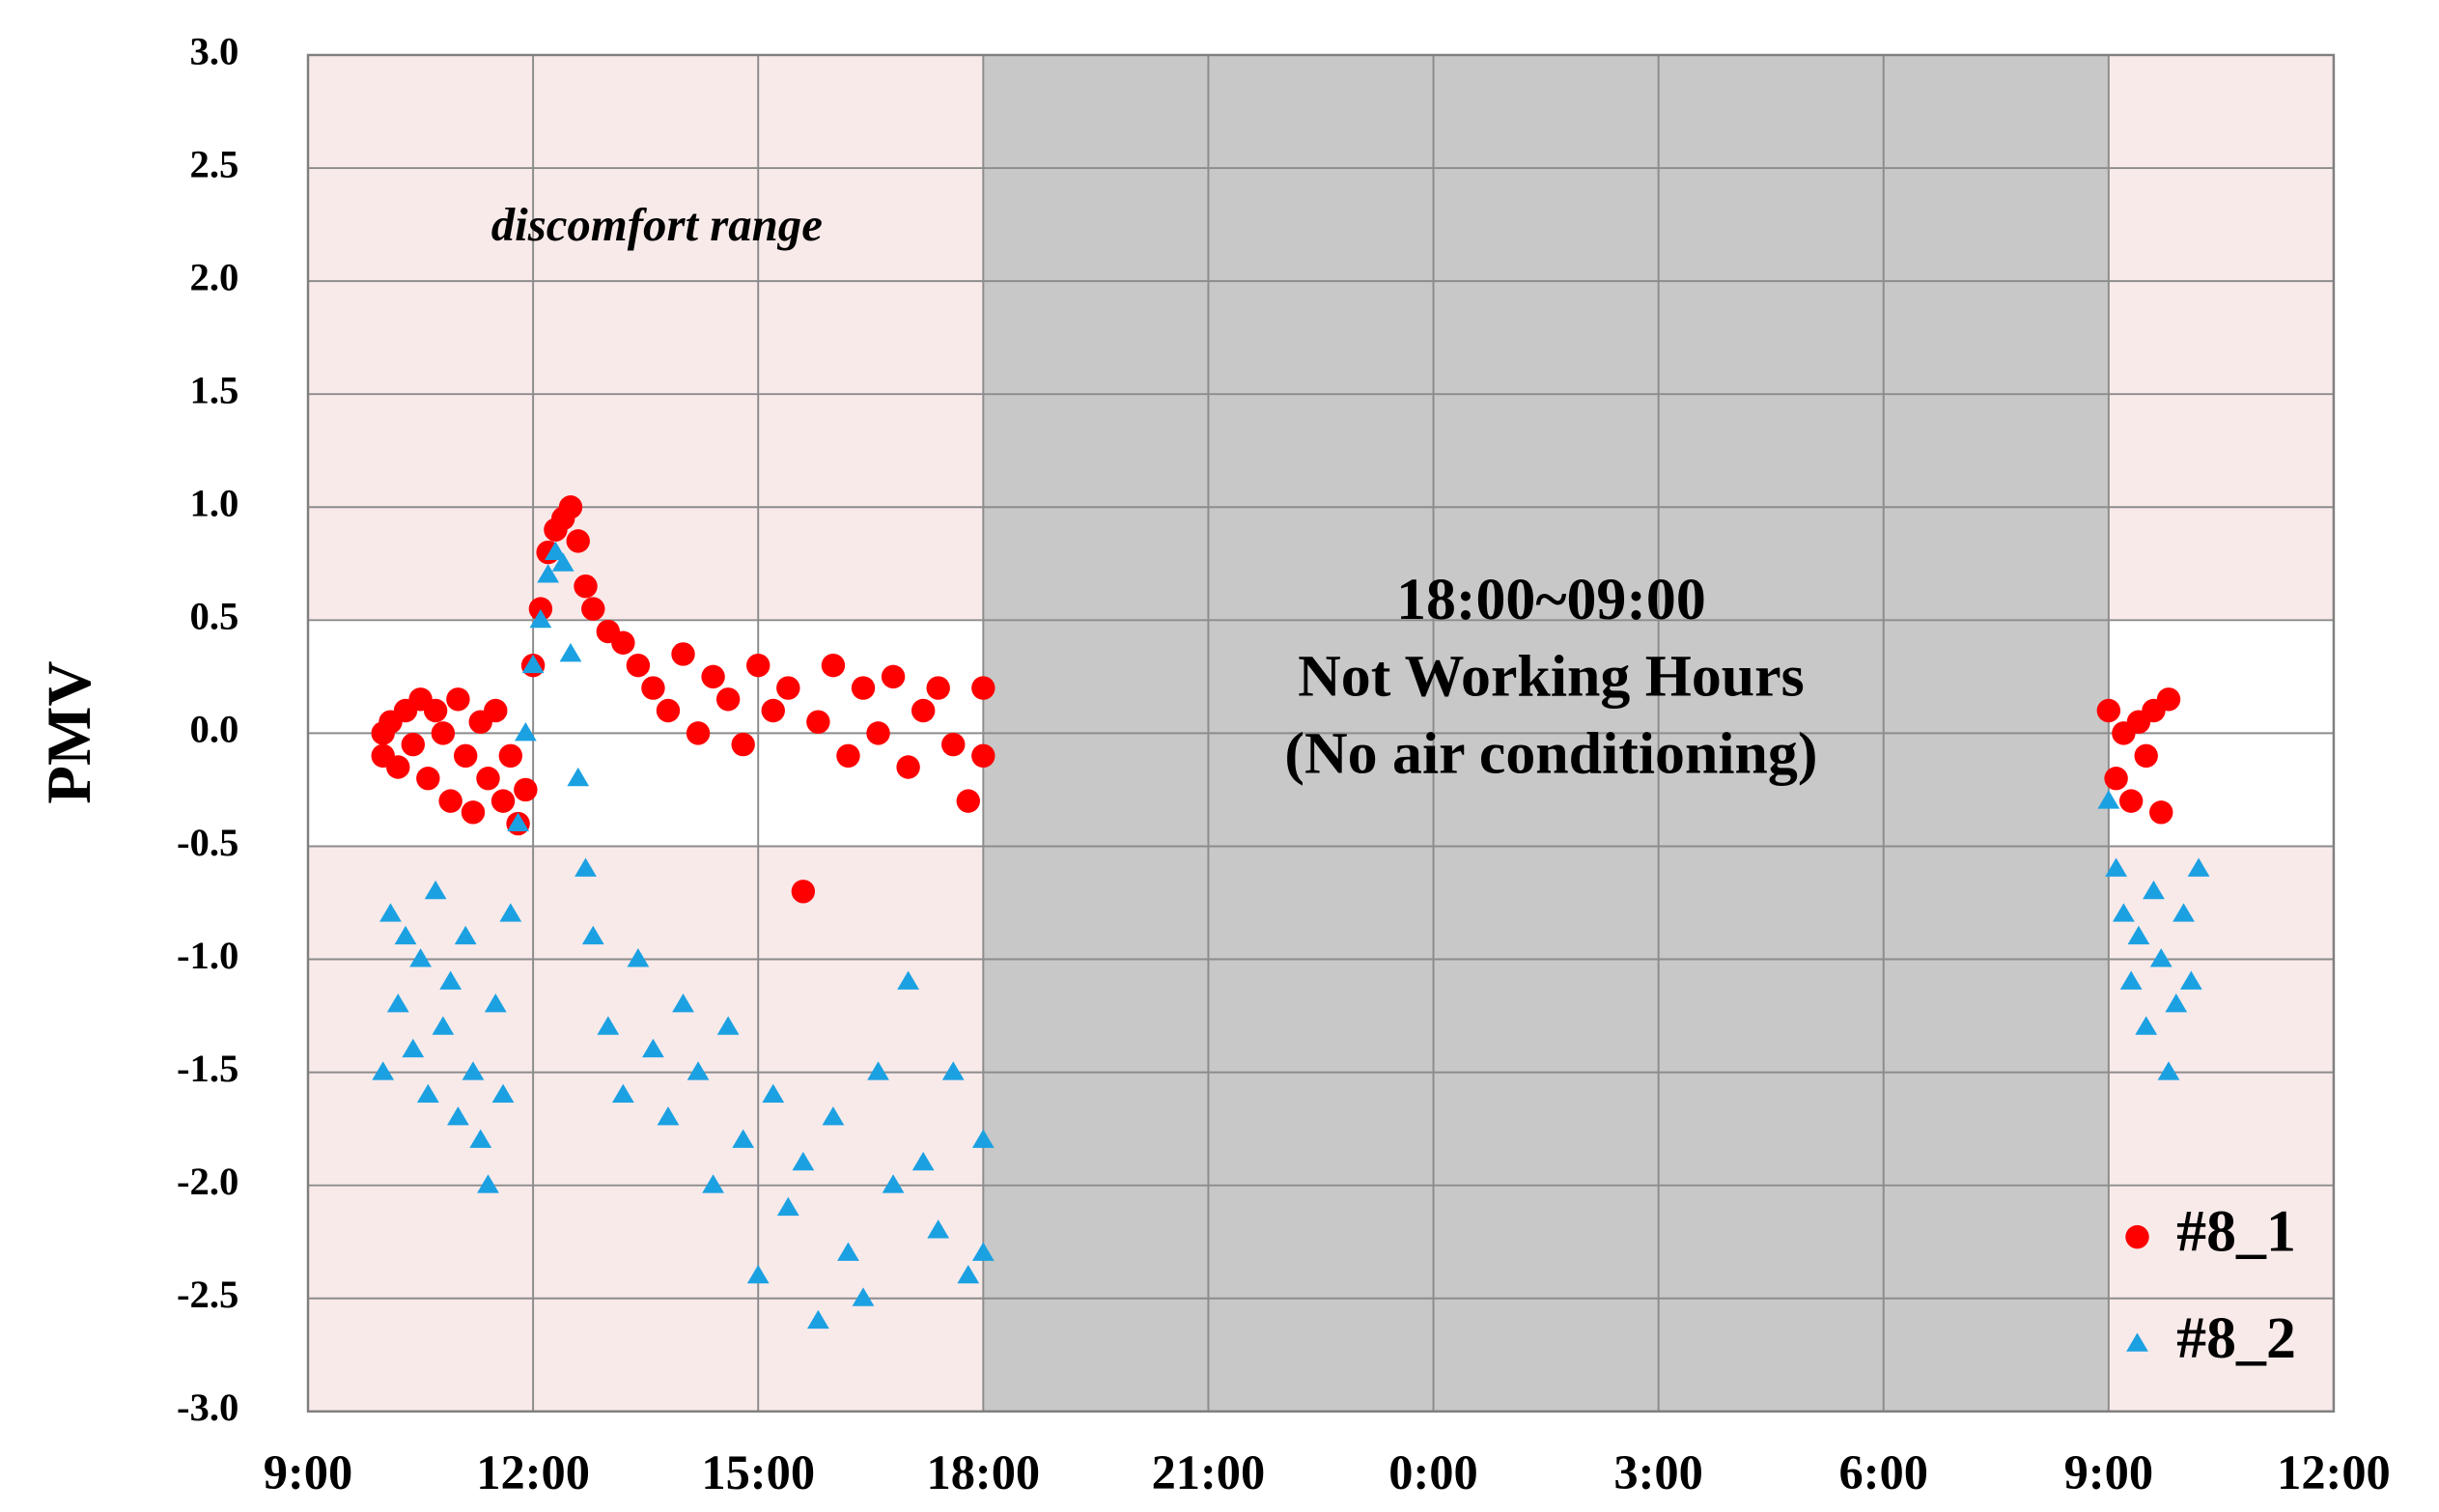 The image size is (2439, 1512). Describe the element at coordinates (214, 164) in the screenshot. I see `y-tick-label: 2.5` at that location.